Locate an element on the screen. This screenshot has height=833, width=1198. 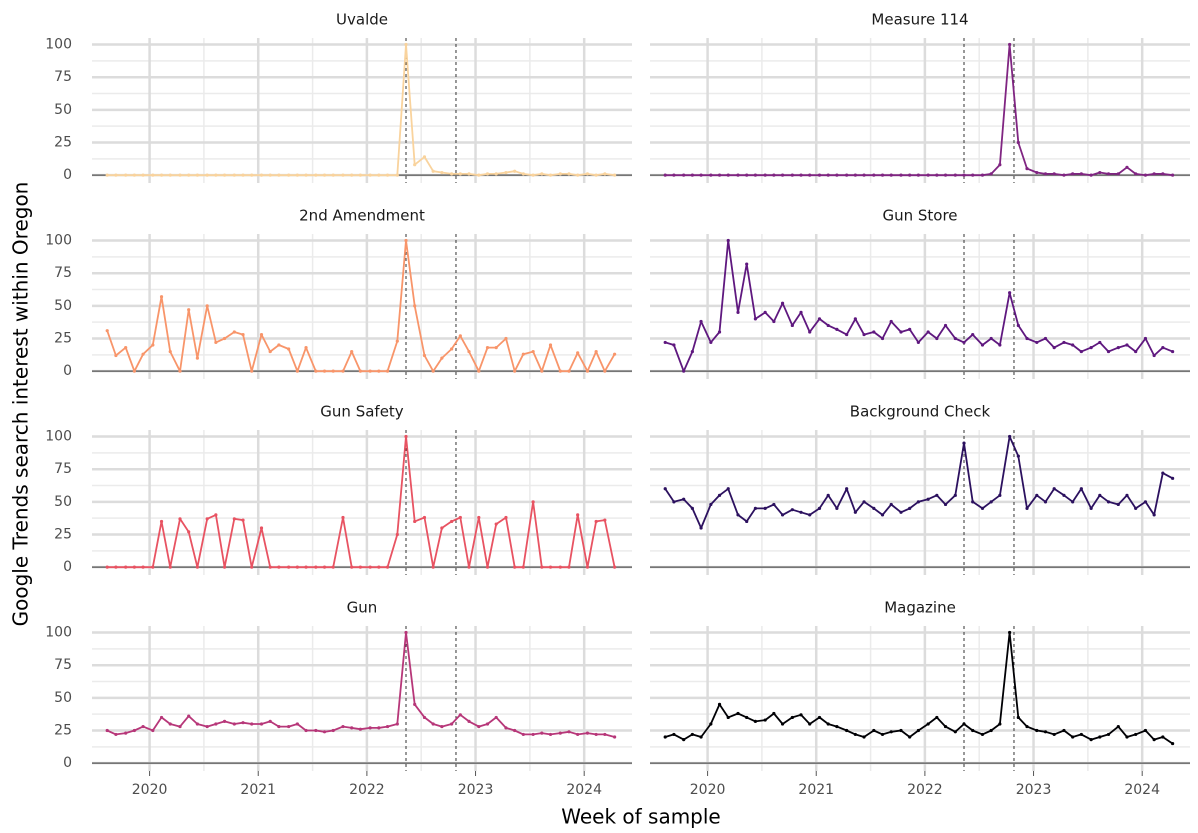
panel-title: Gun is located at coordinates (362, 608).